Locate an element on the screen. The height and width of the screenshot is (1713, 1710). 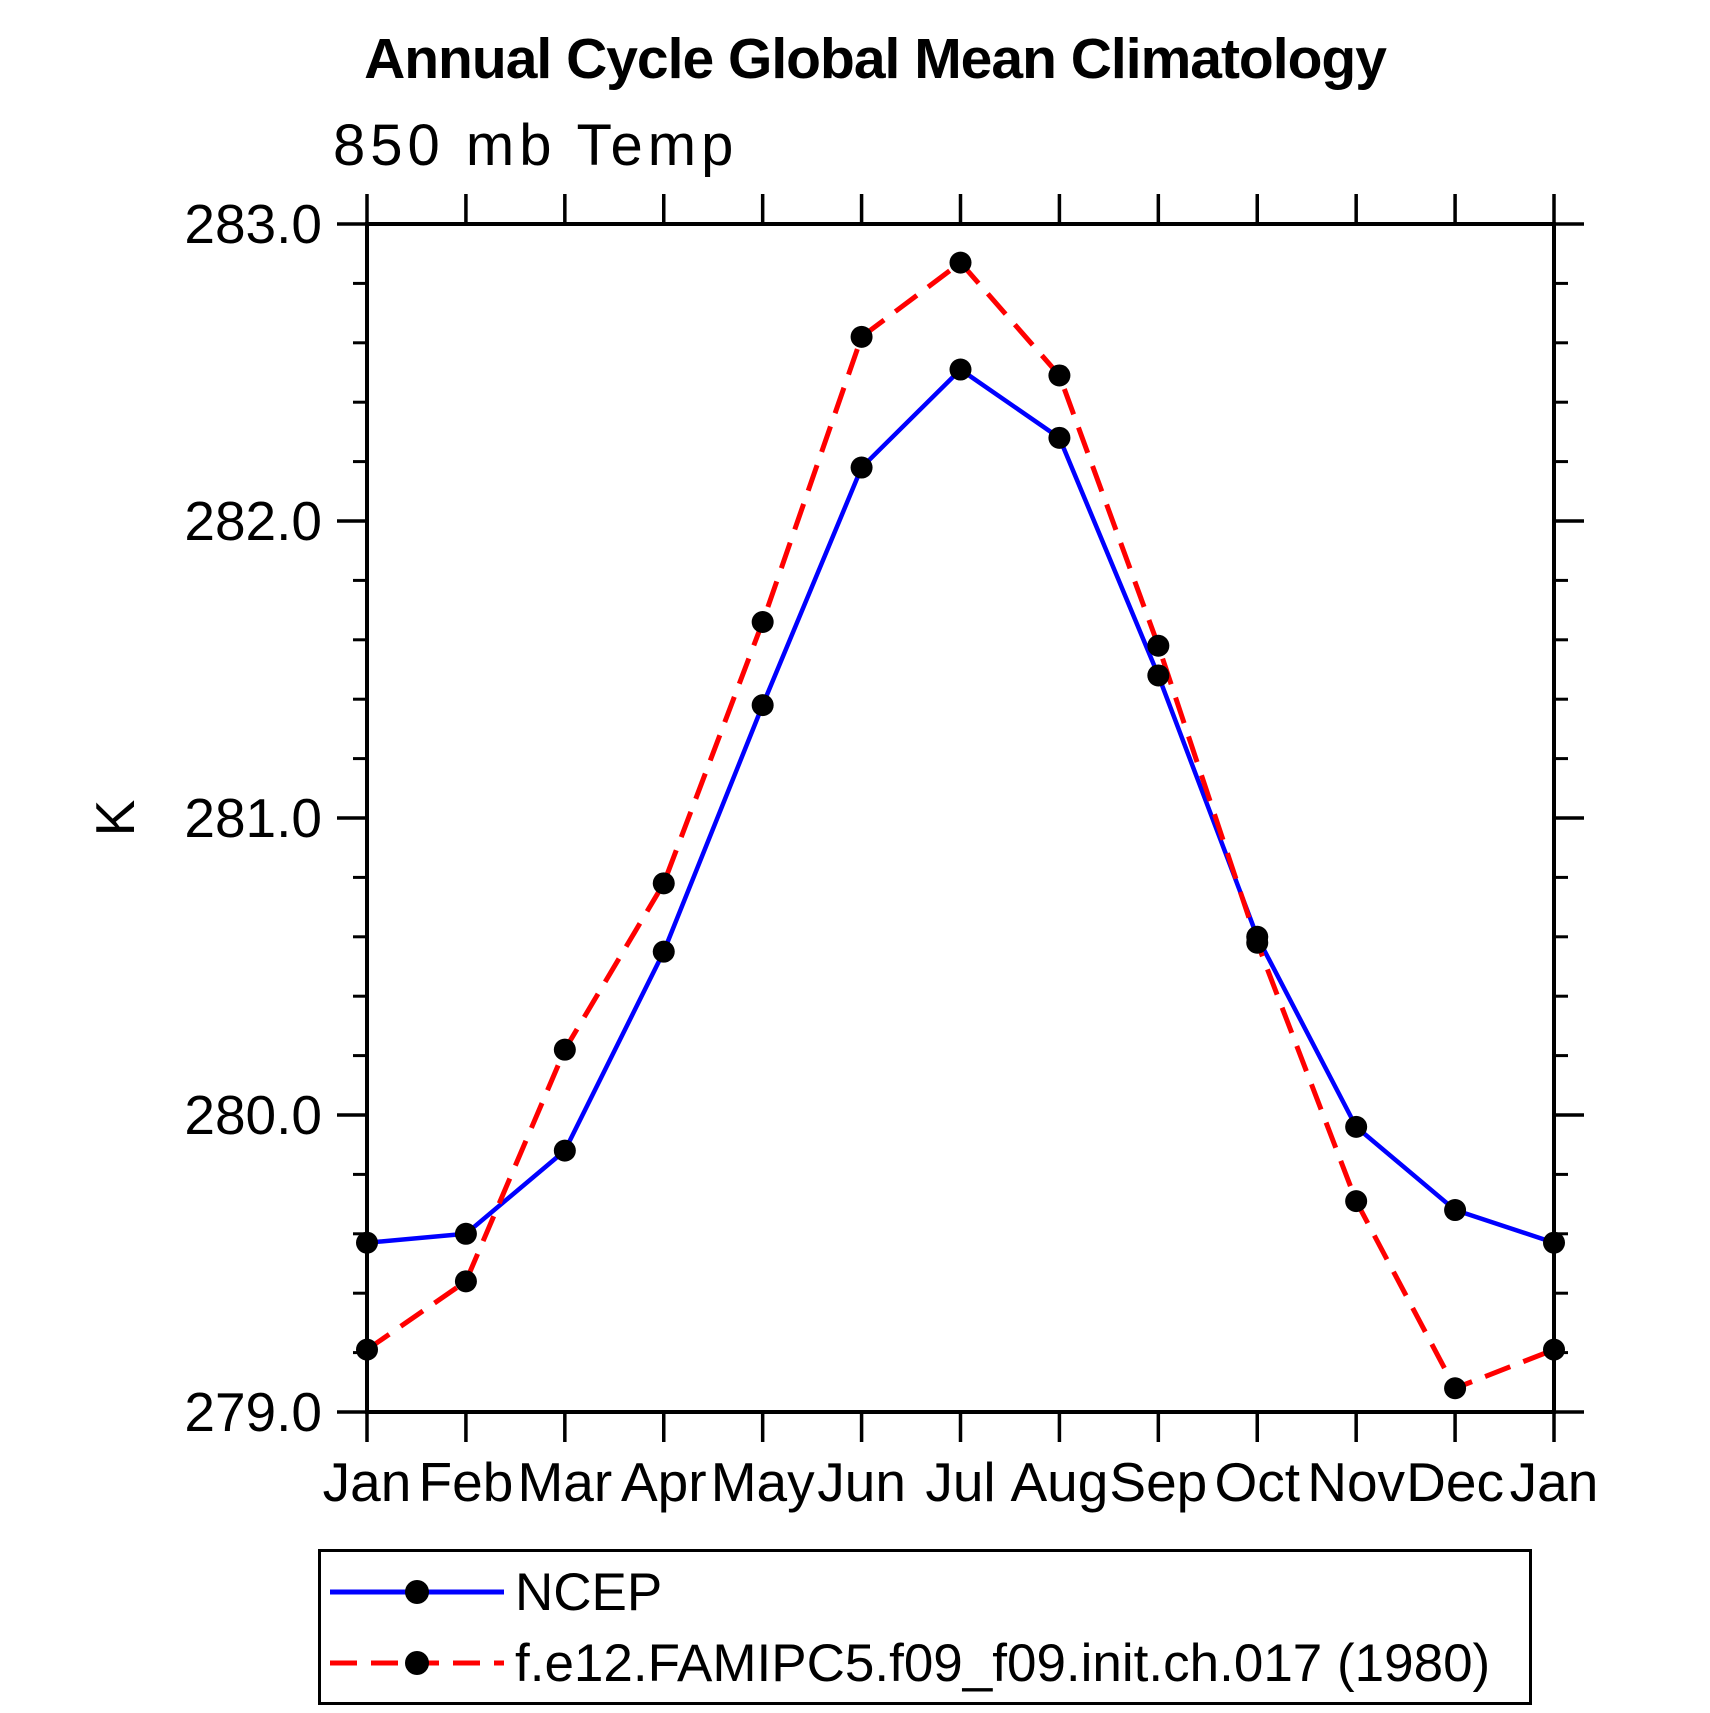
svg-text: Aug is located at coordinates (1059, 1482).